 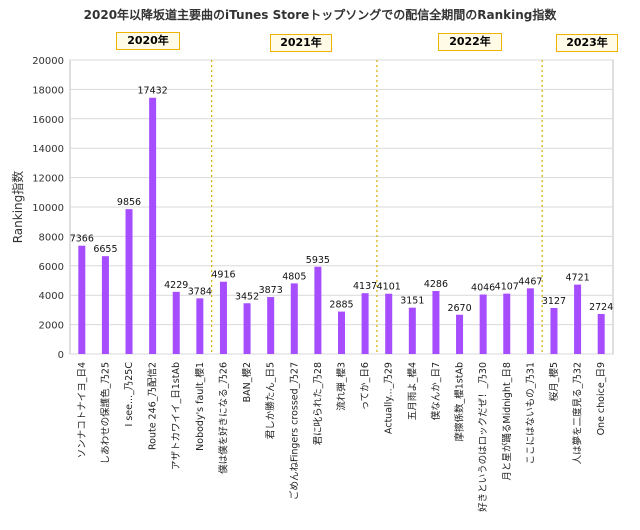 I want to click on data-label: 4046, so click(x=483, y=288).